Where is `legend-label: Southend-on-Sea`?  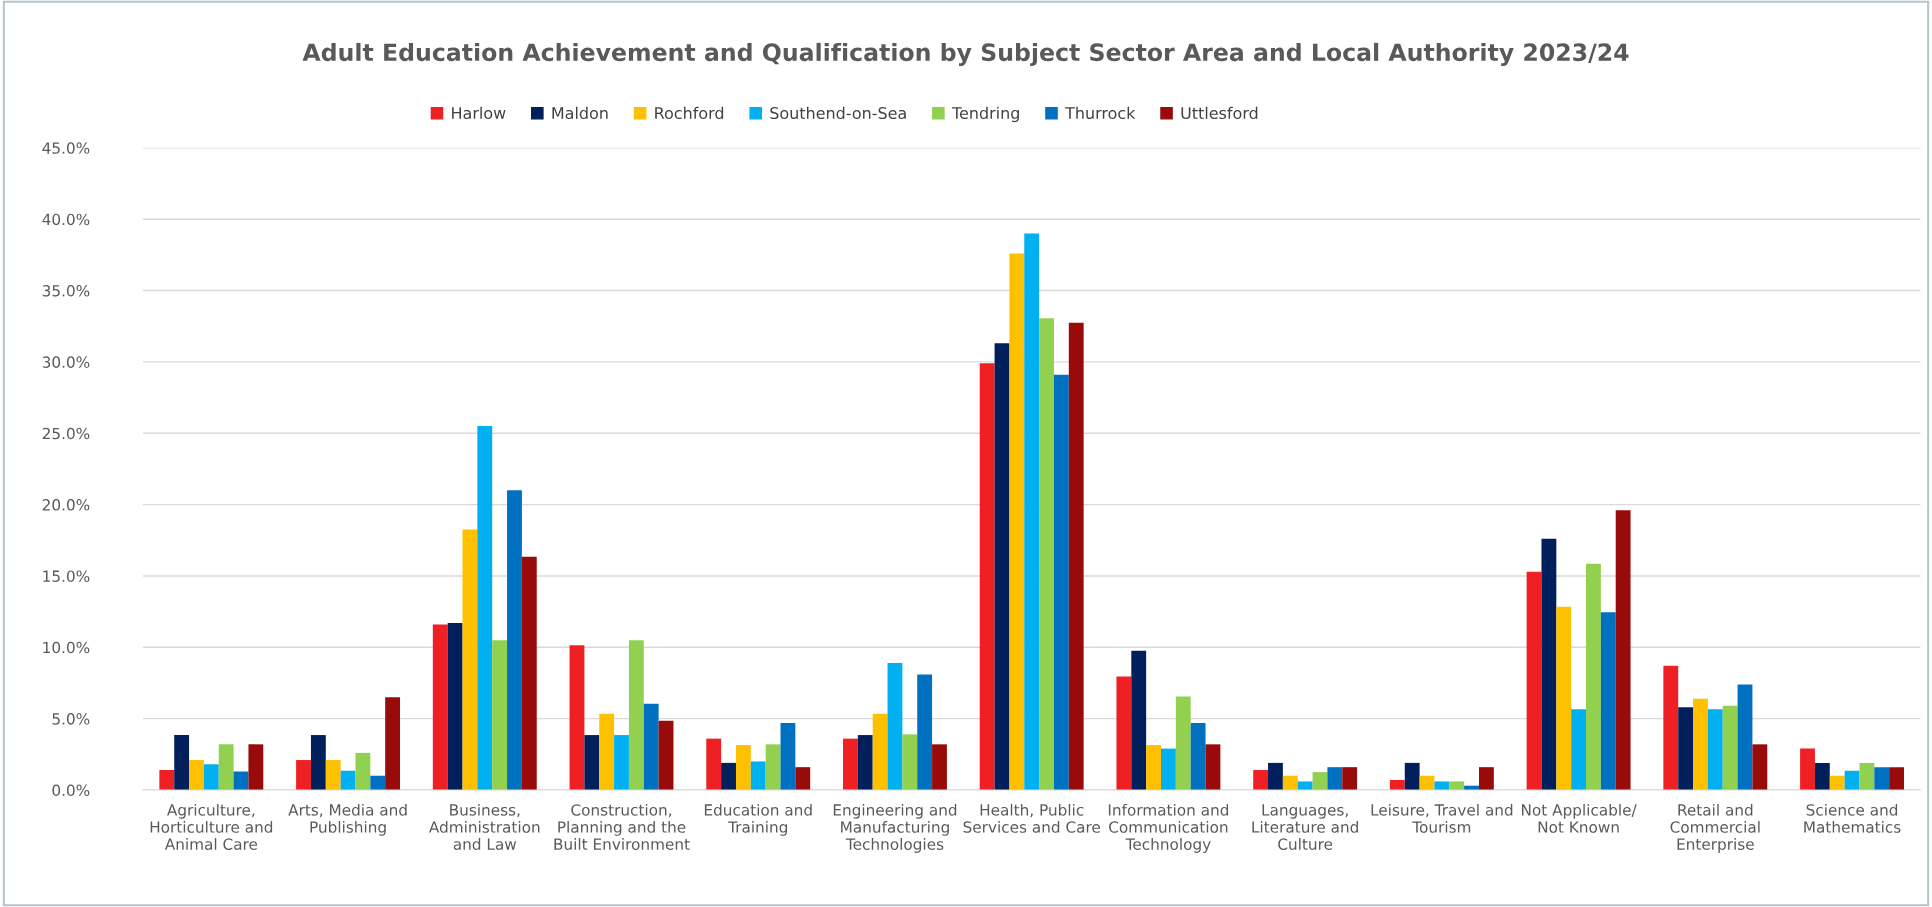 legend-label: Southend-on-Sea is located at coordinates (838, 113).